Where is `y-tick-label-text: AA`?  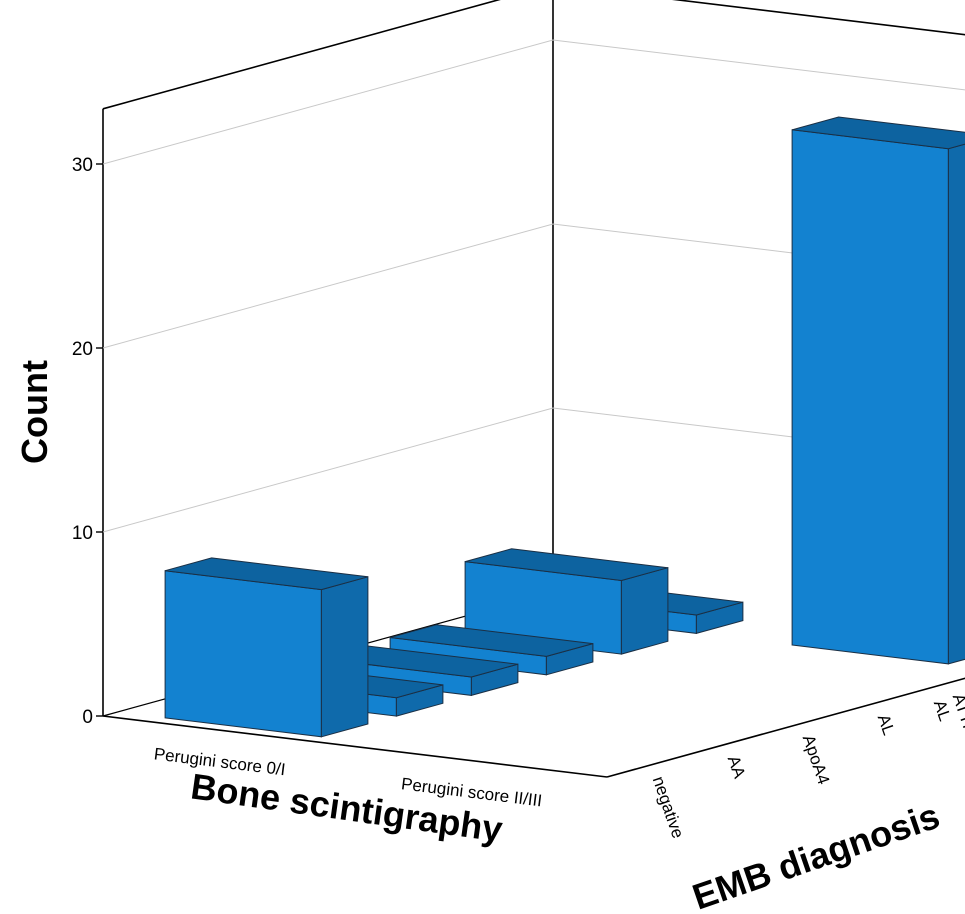
y-tick-label-text: AA is located at coordinates (737, 767).